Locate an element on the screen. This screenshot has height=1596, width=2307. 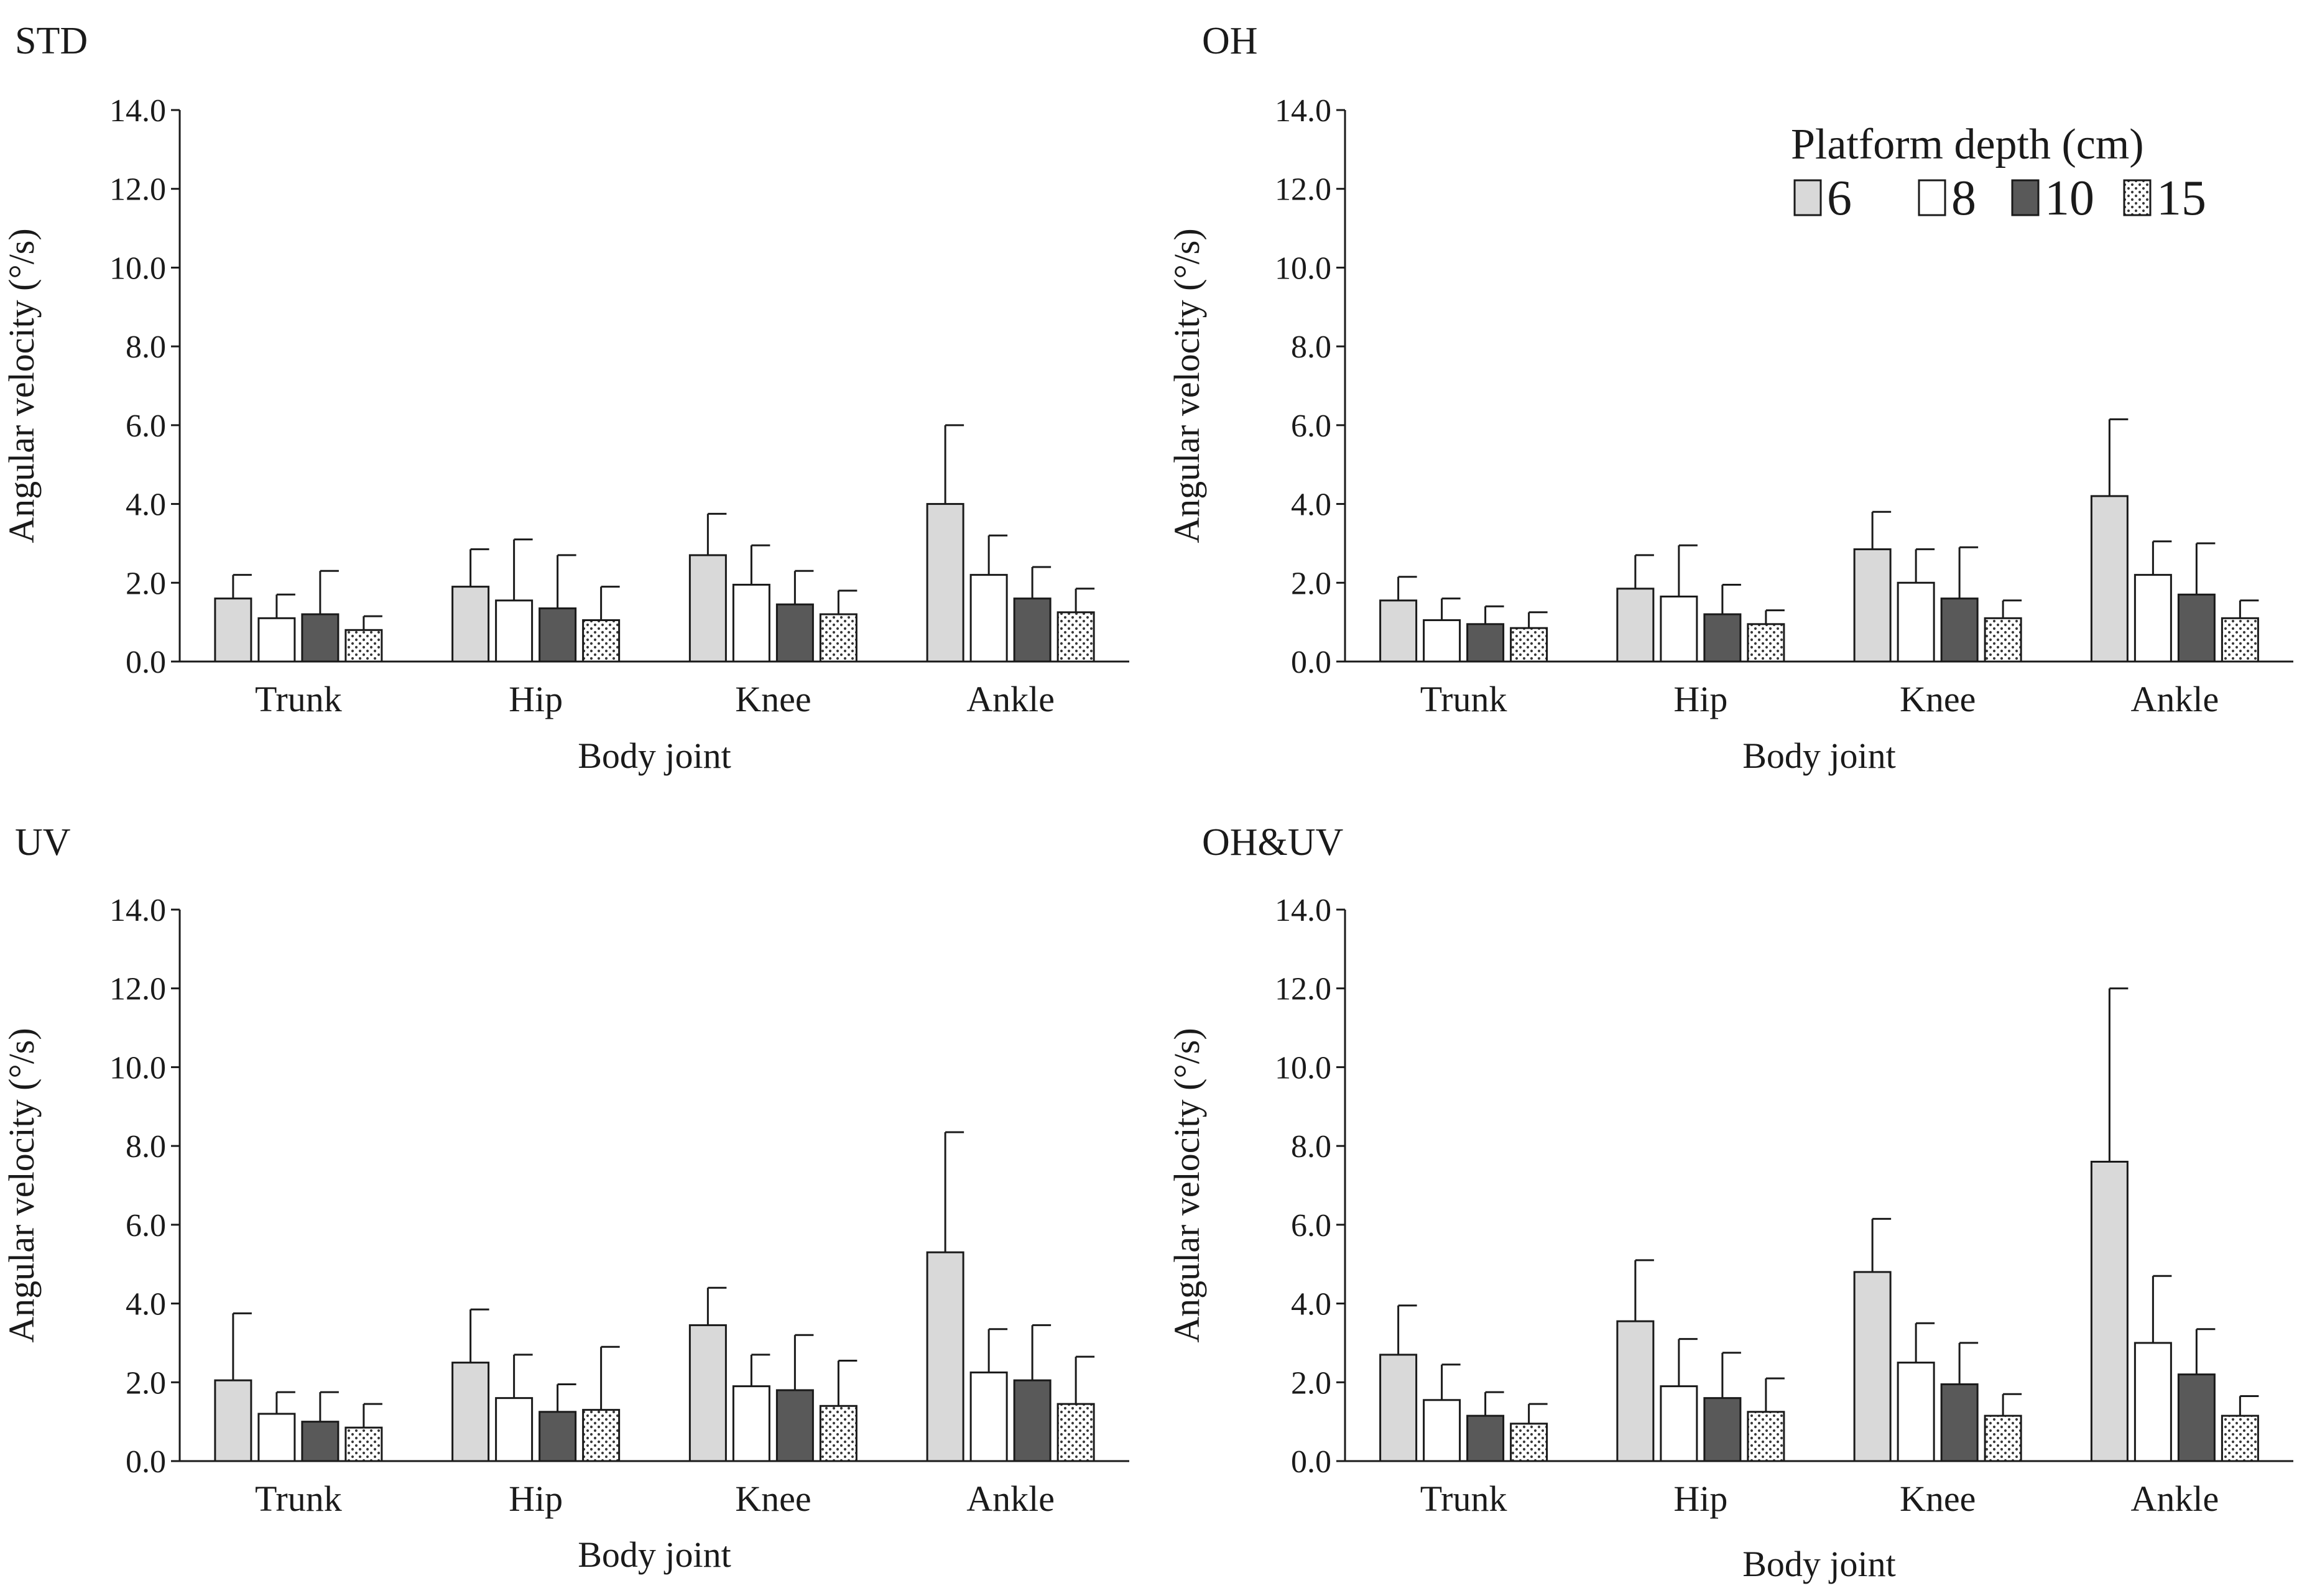
panel-title: UV is located at coordinates (43, 842).